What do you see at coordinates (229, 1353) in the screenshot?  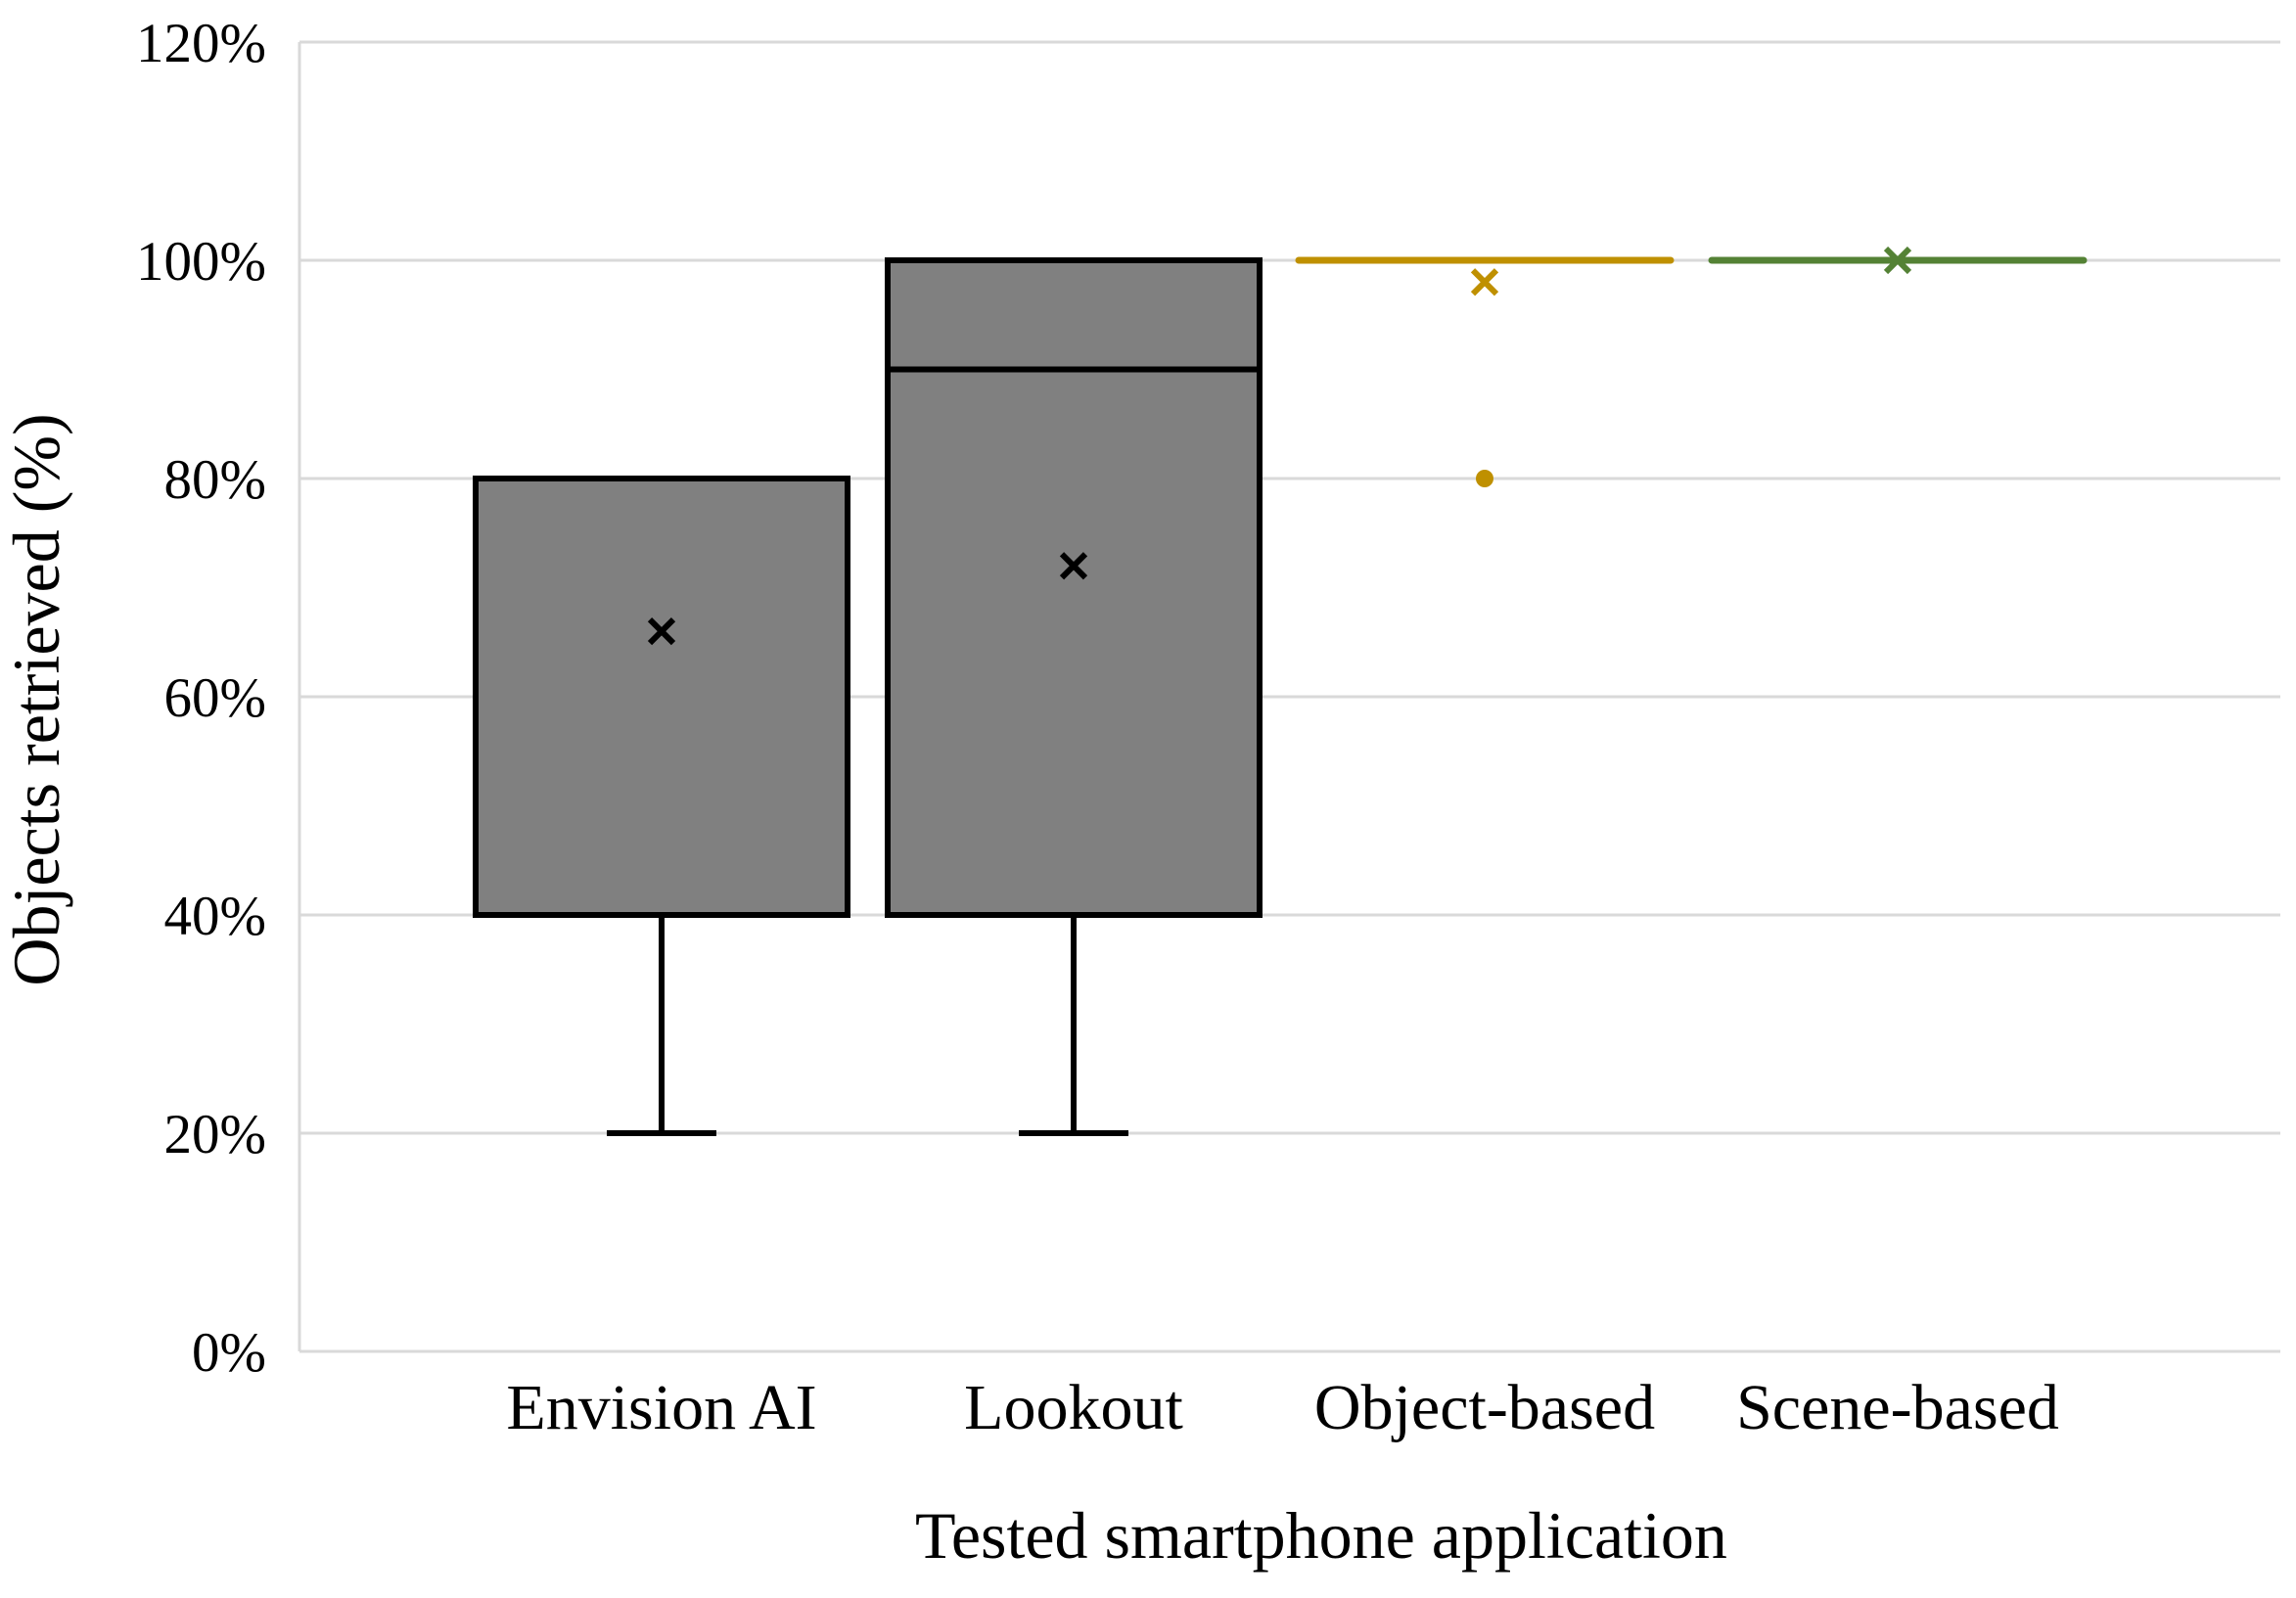 I see `y-tick-label: 0%` at bounding box center [229, 1353].